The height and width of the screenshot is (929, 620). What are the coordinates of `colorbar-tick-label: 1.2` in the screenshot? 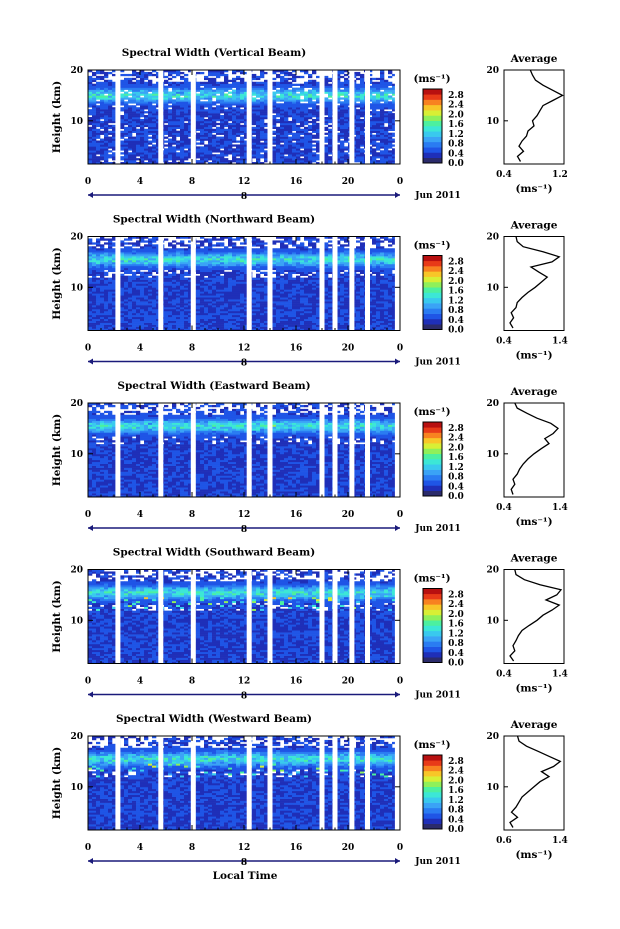 It's located at (456, 634).